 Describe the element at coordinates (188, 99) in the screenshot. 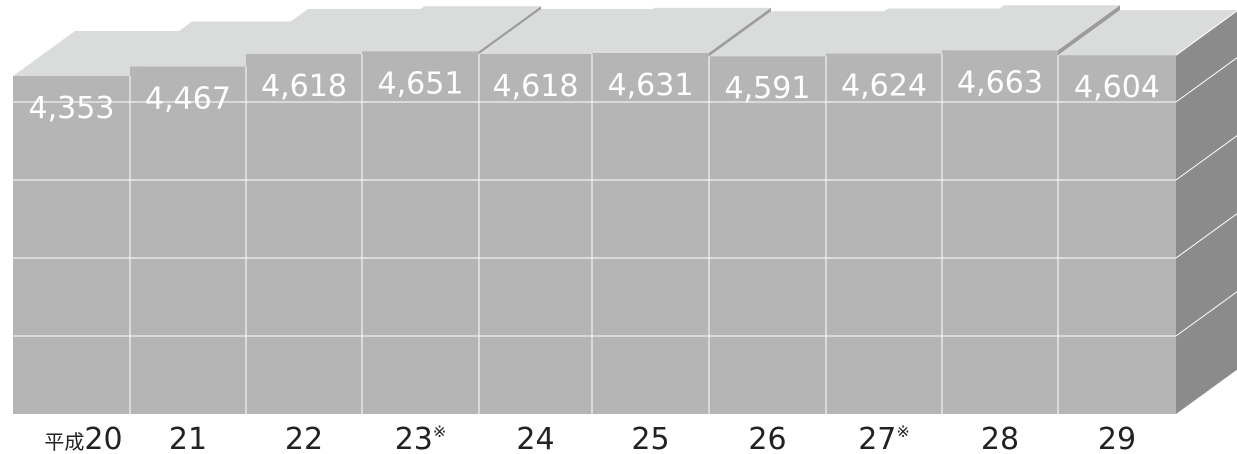

I see `bar-value-label: 4,467` at that location.